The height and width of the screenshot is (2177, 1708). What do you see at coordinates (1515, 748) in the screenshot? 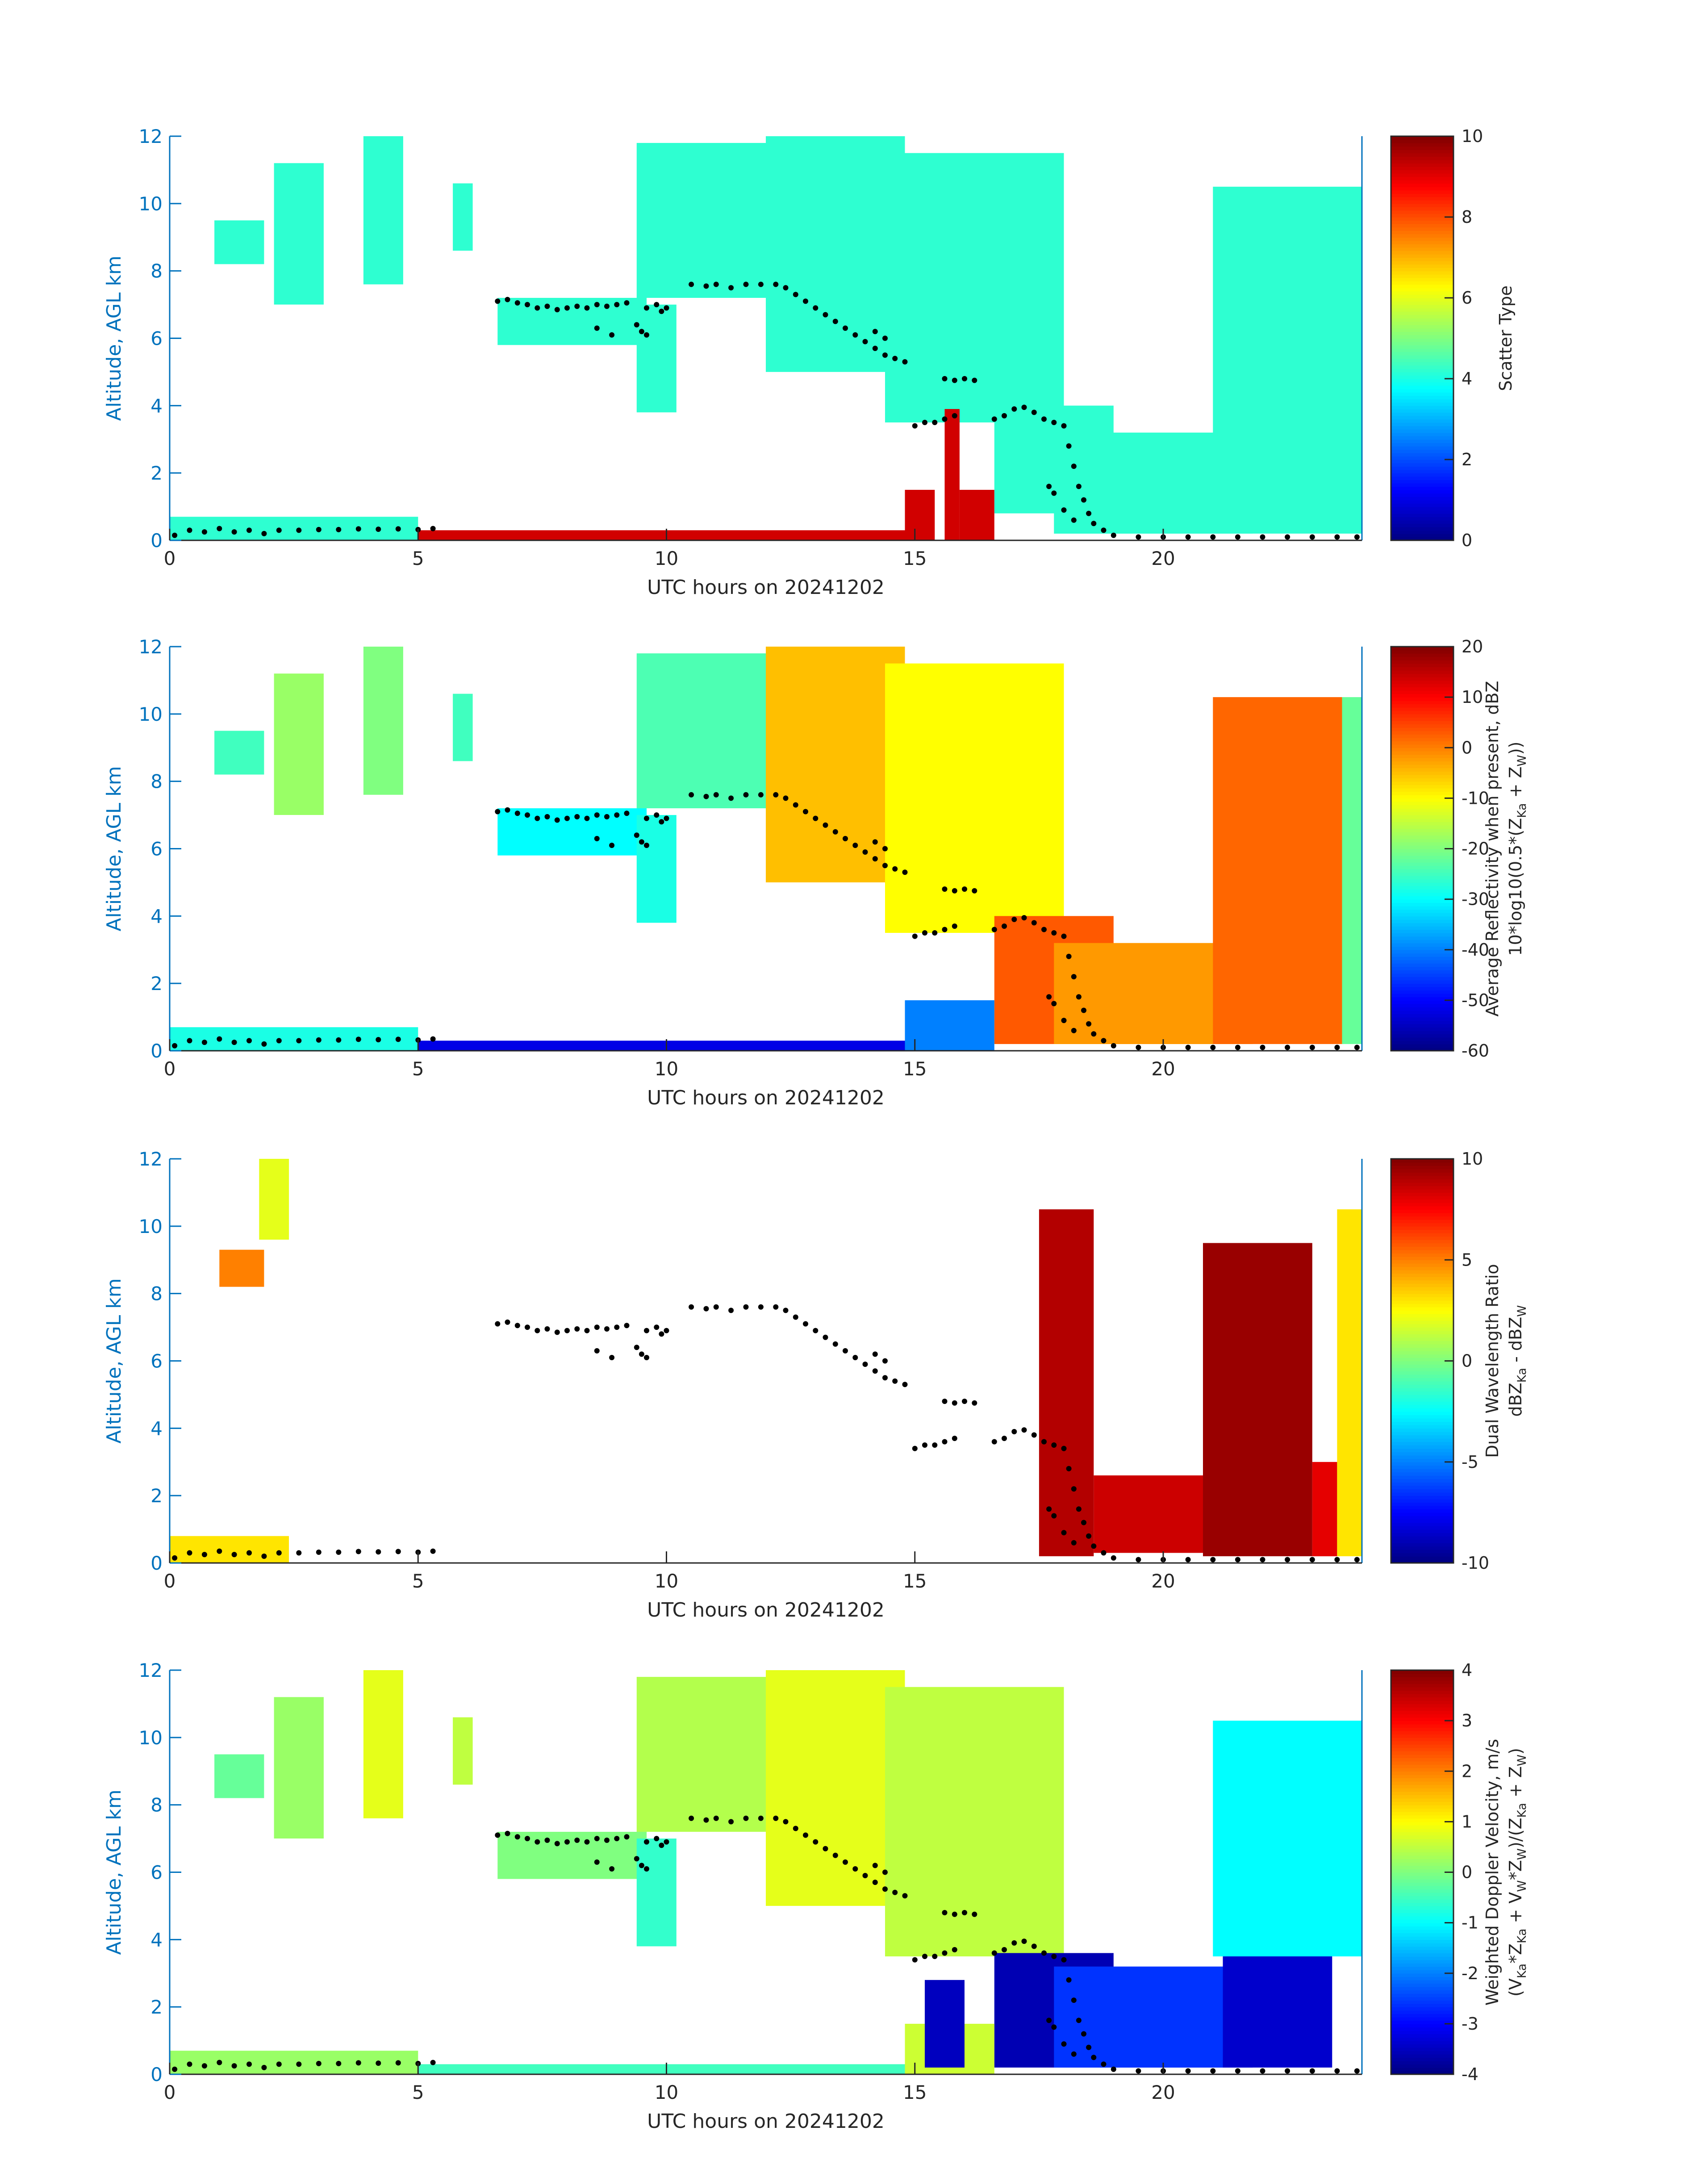
I see `label-fragment: ))` at bounding box center [1515, 748].